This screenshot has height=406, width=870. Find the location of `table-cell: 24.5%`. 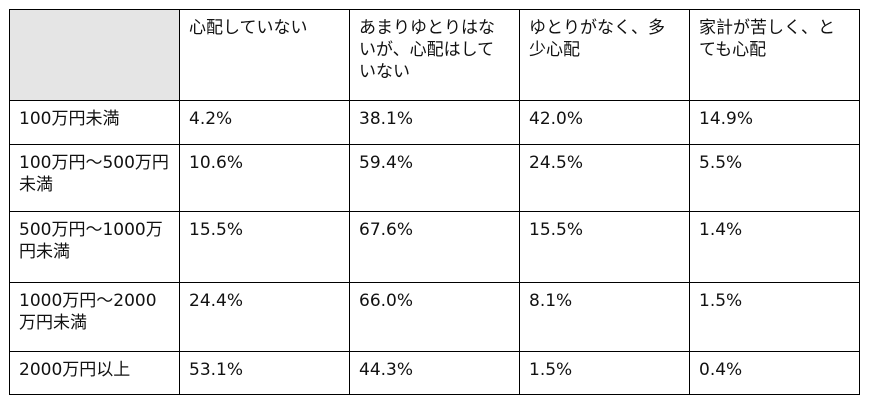

table-cell: 24.5% is located at coordinates (604, 178).